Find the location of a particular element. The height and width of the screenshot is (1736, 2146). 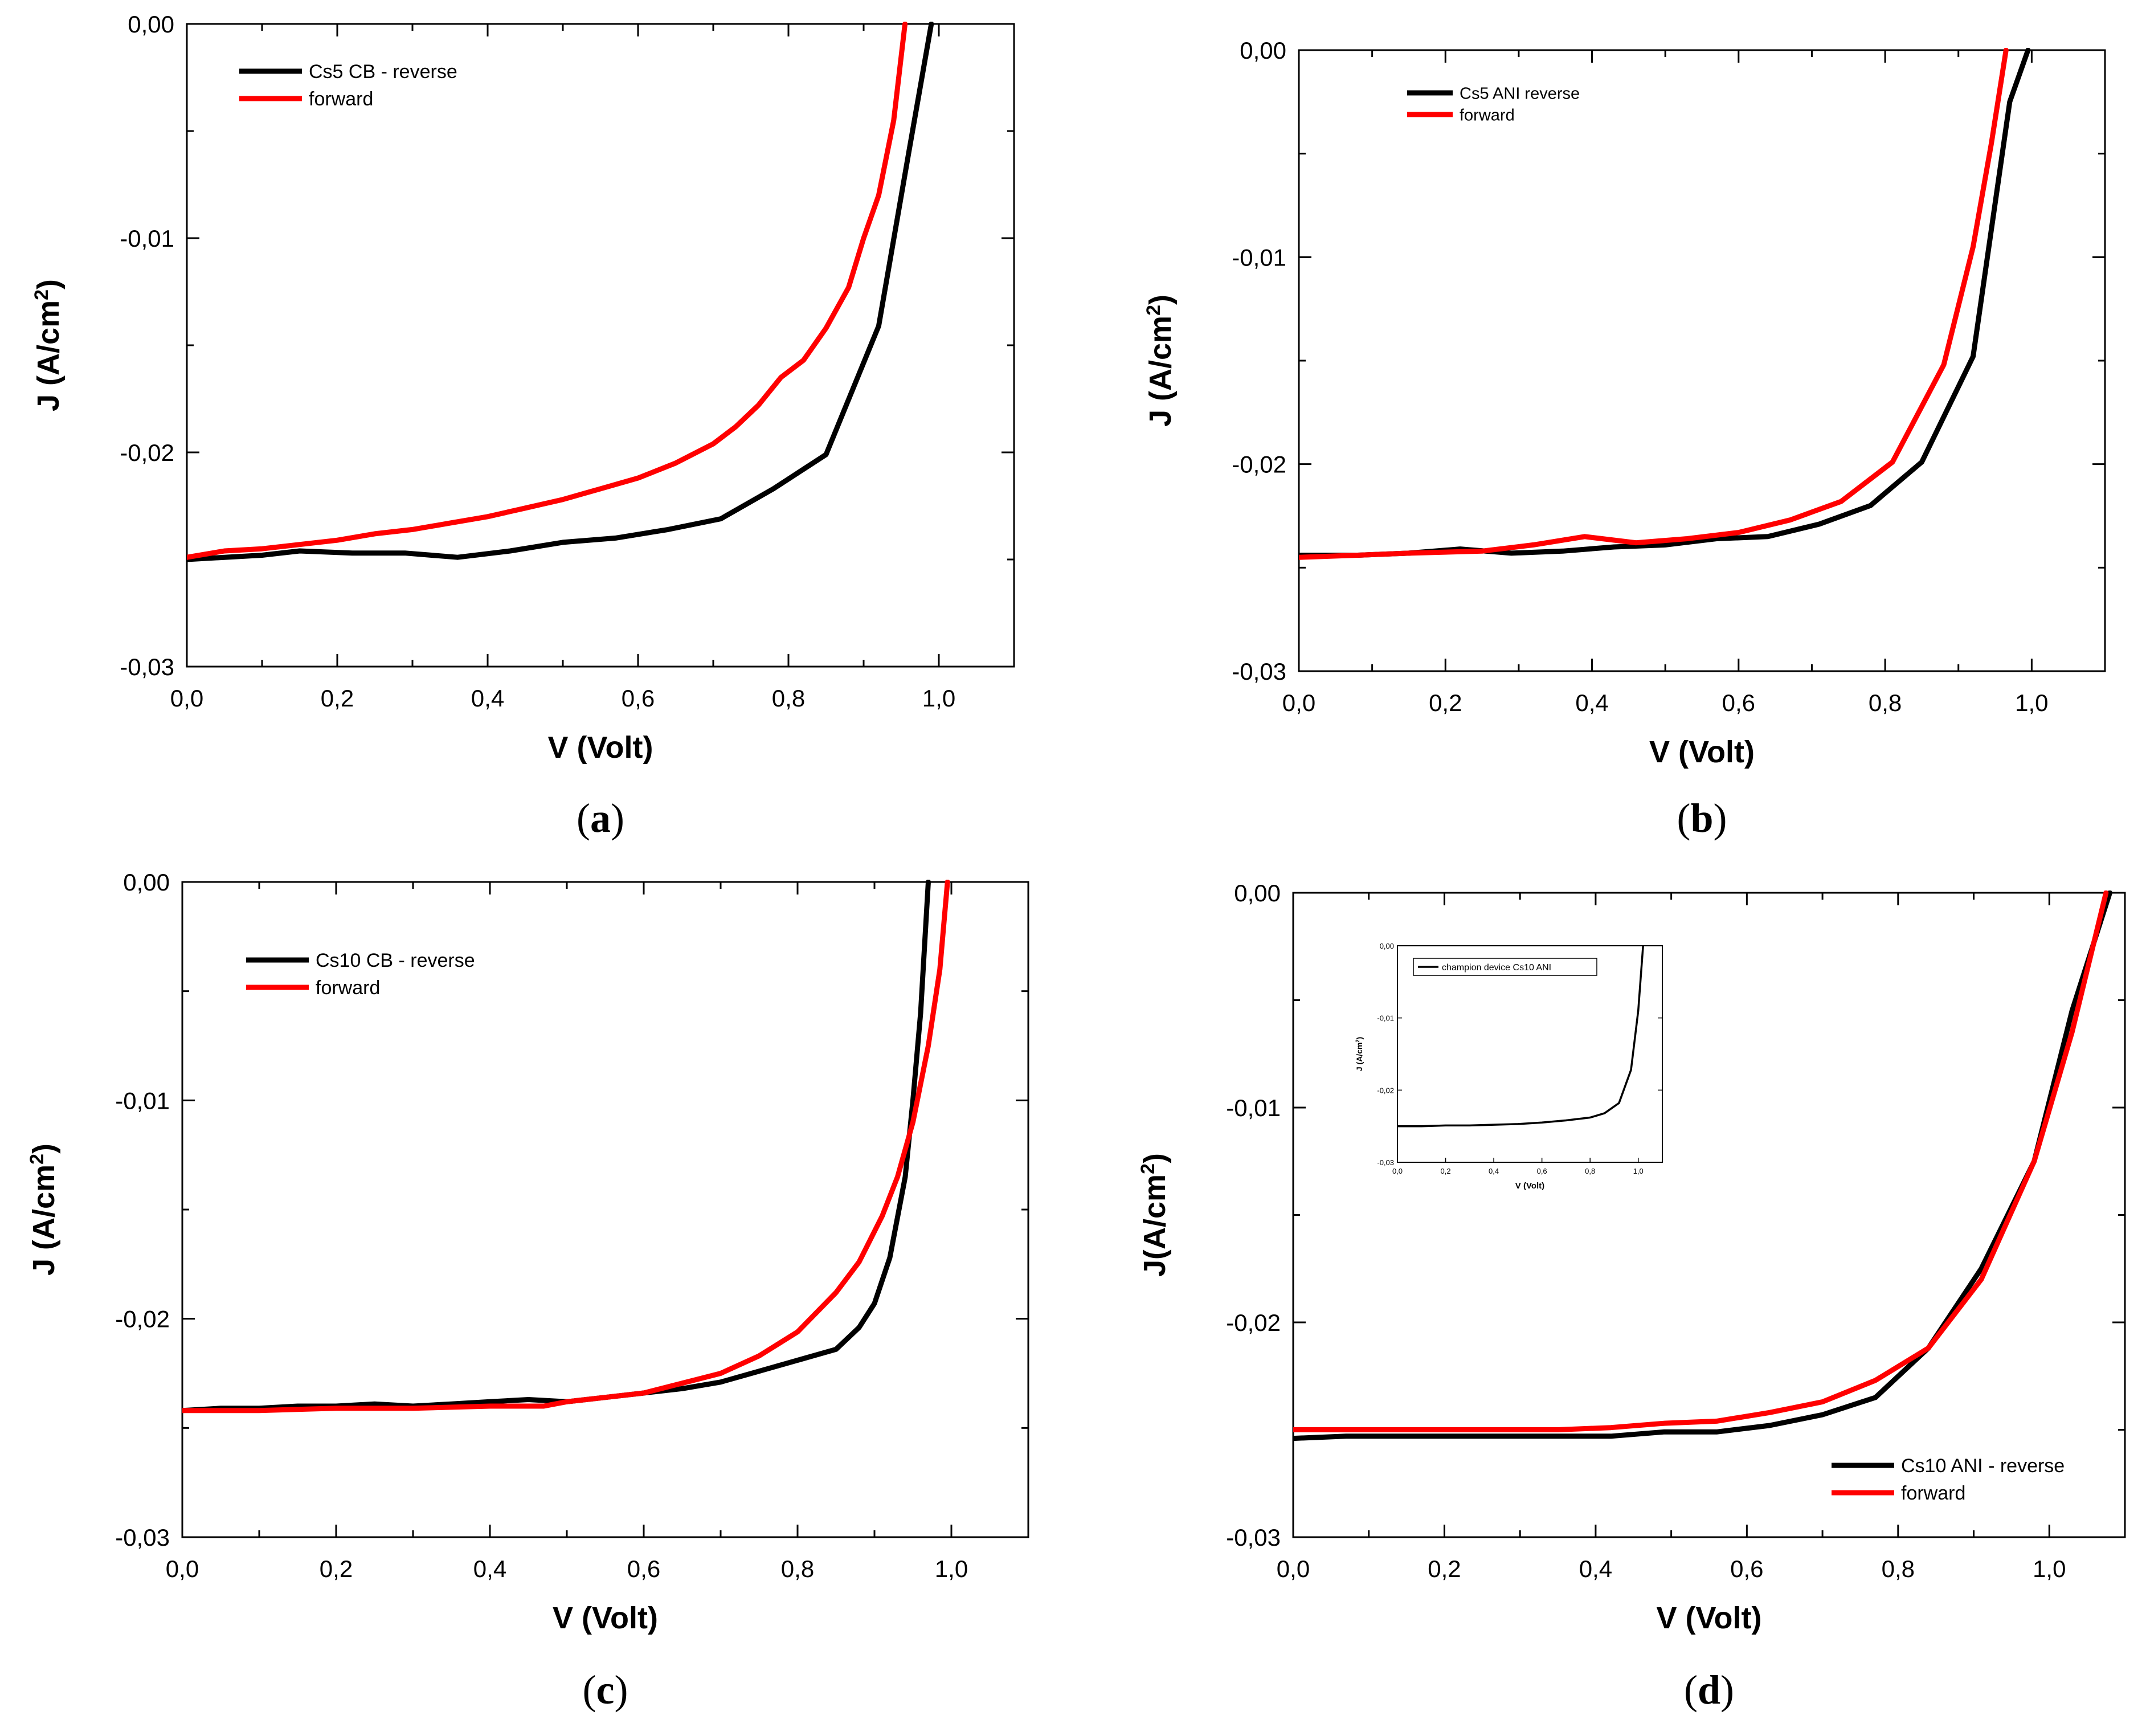

legend-background is located at coordinates (1954, 1474).